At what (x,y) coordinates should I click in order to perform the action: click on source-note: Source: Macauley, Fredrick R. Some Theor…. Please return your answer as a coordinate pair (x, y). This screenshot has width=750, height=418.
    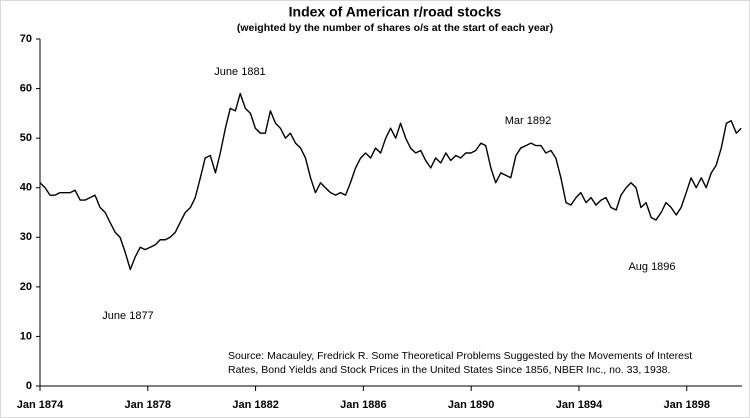
    Looking at the image, I should click on (460, 356).